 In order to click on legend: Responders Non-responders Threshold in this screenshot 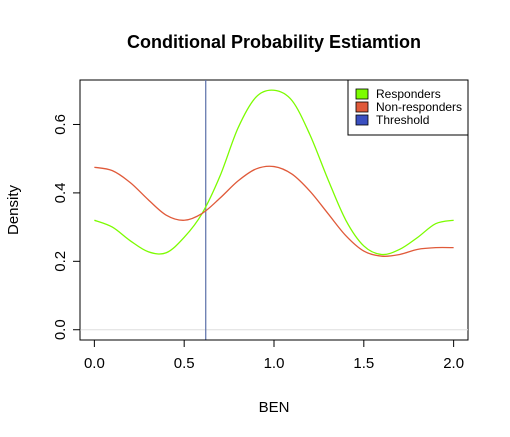, I will do `click(408, 107)`.